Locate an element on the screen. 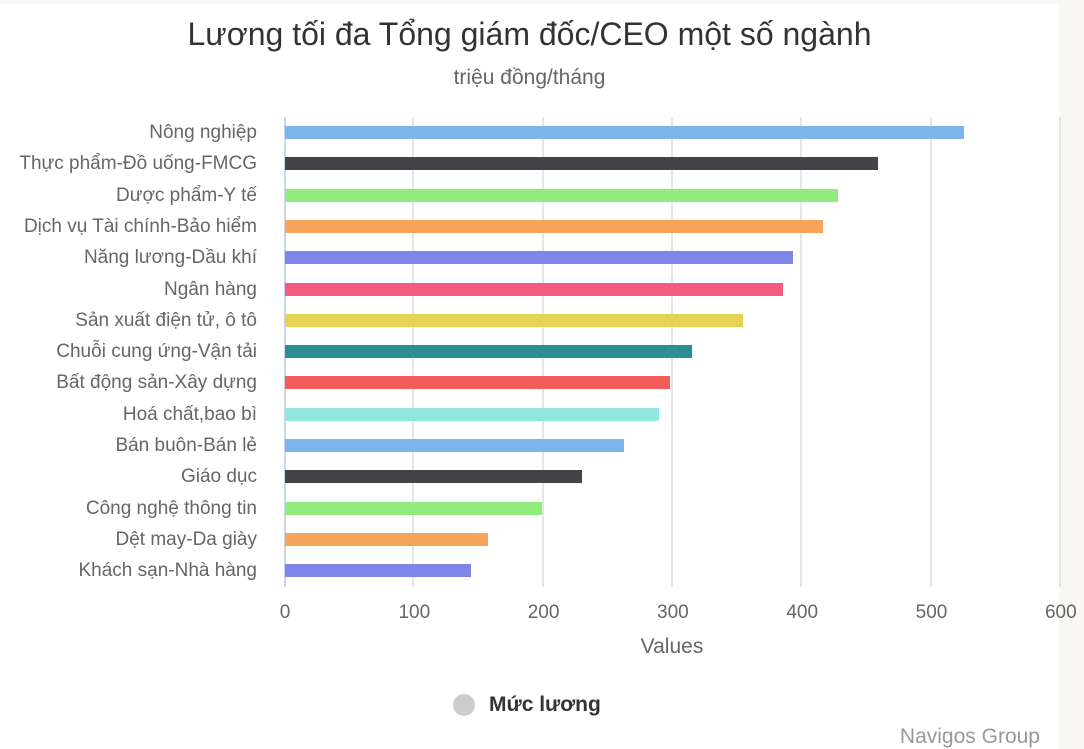 Image resolution: width=1084 pixels, height=749 pixels. x-tick-label: 600 is located at coordinates (1060, 612).